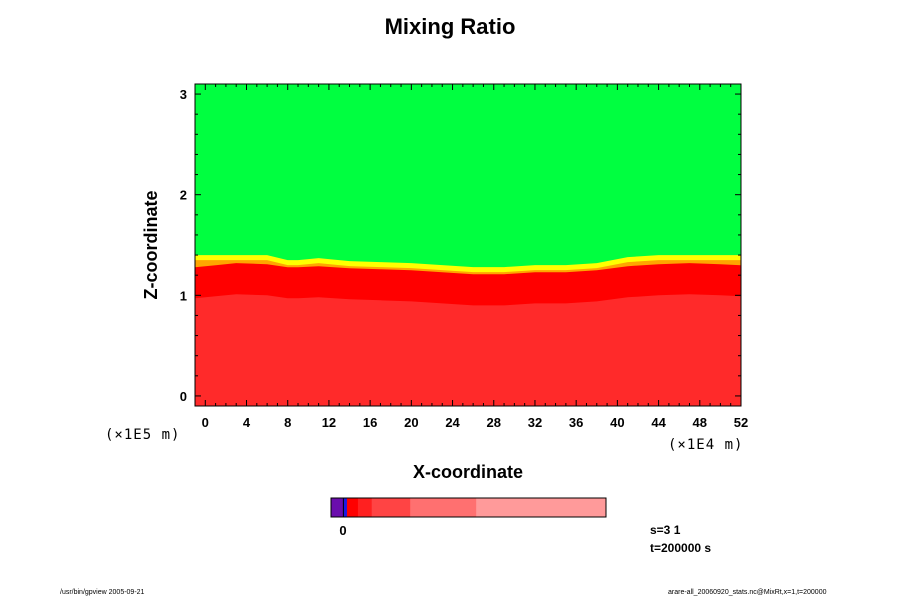 This screenshot has height=600, width=900. I want to click on x-tick-label: 12, so click(329, 422).